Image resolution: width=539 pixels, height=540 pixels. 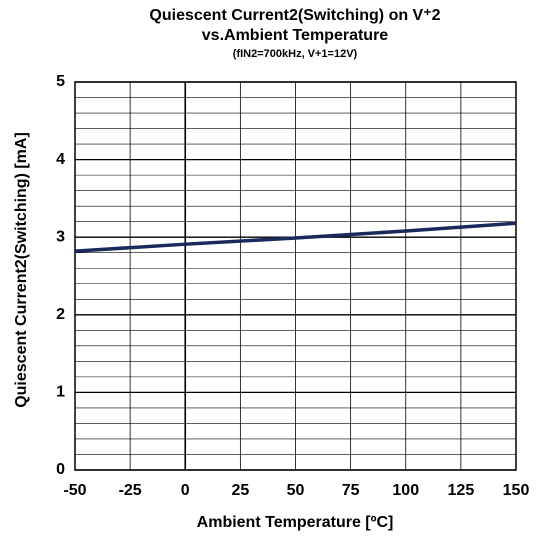 I want to click on chart-subtitle: vs.Ambient Temperature, so click(x=295, y=35).